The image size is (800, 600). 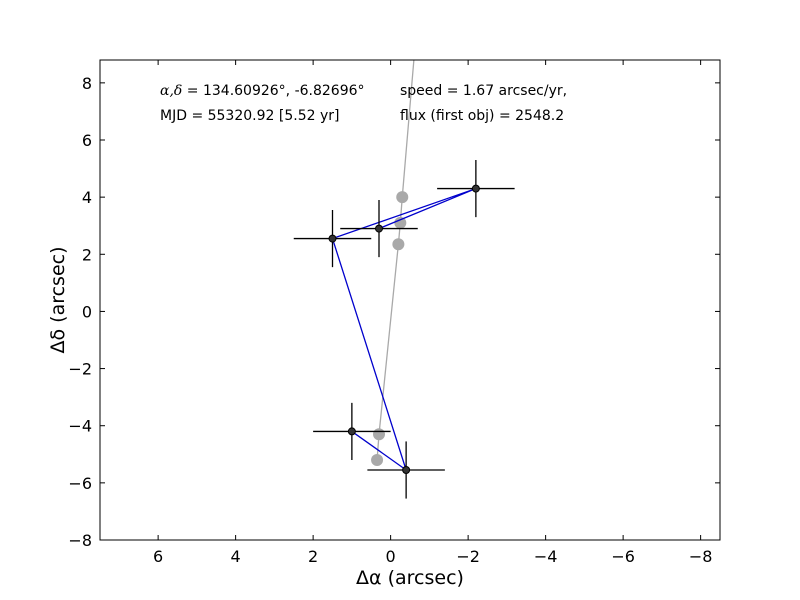 What do you see at coordinates (273, 91) in the screenshot?
I see `annotation-coord-values: = 134.60926°, -6.82696°` at bounding box center [273, 91].